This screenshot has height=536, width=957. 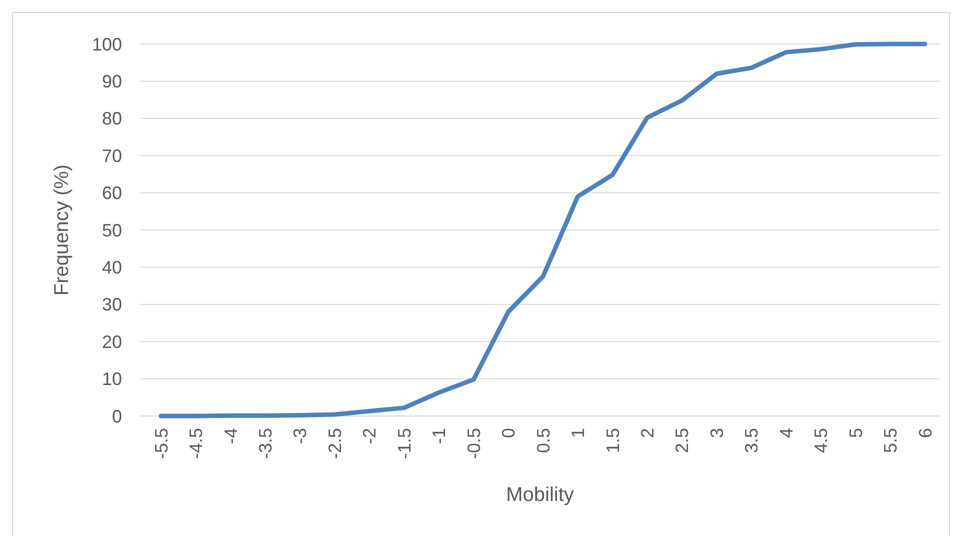 What do you see at coordinates (112, 118) in the screenshot?
I see `y-tick-label: 80` at bounding box center [112, 118].